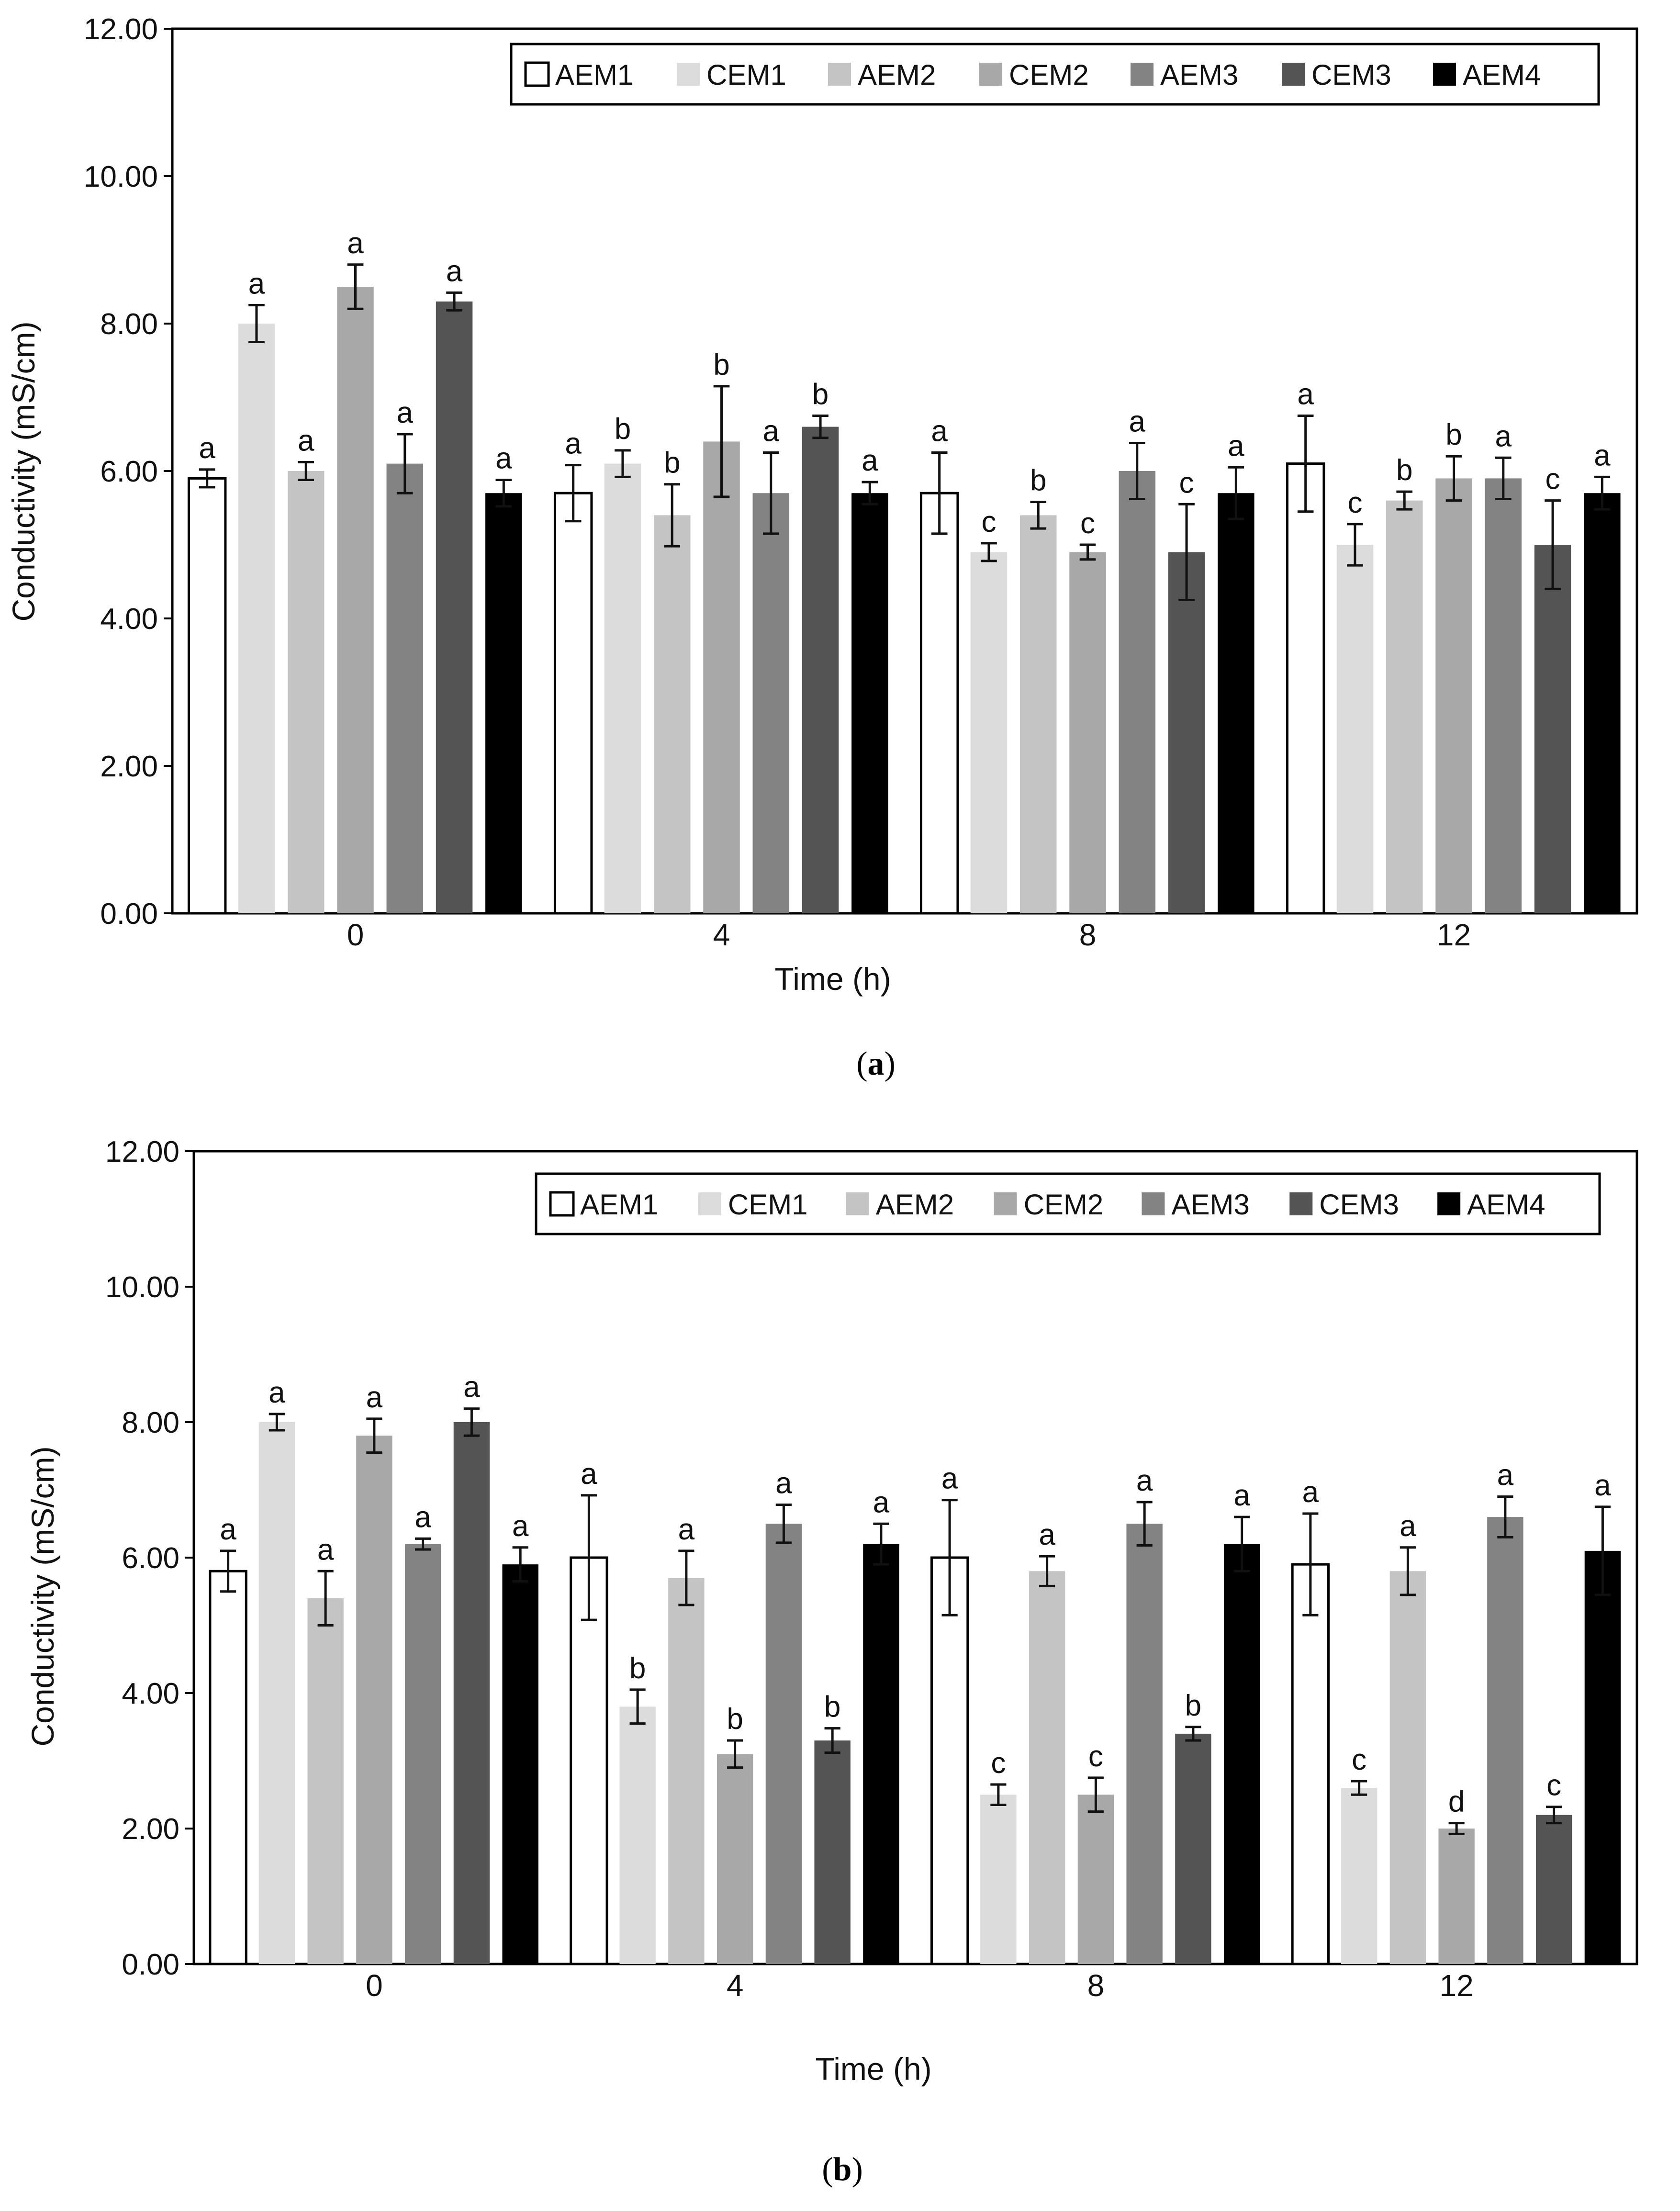 This screenshot has width=1680, height=2211. I want to click on y-tick-label: 4.00, so click(150, 1693).